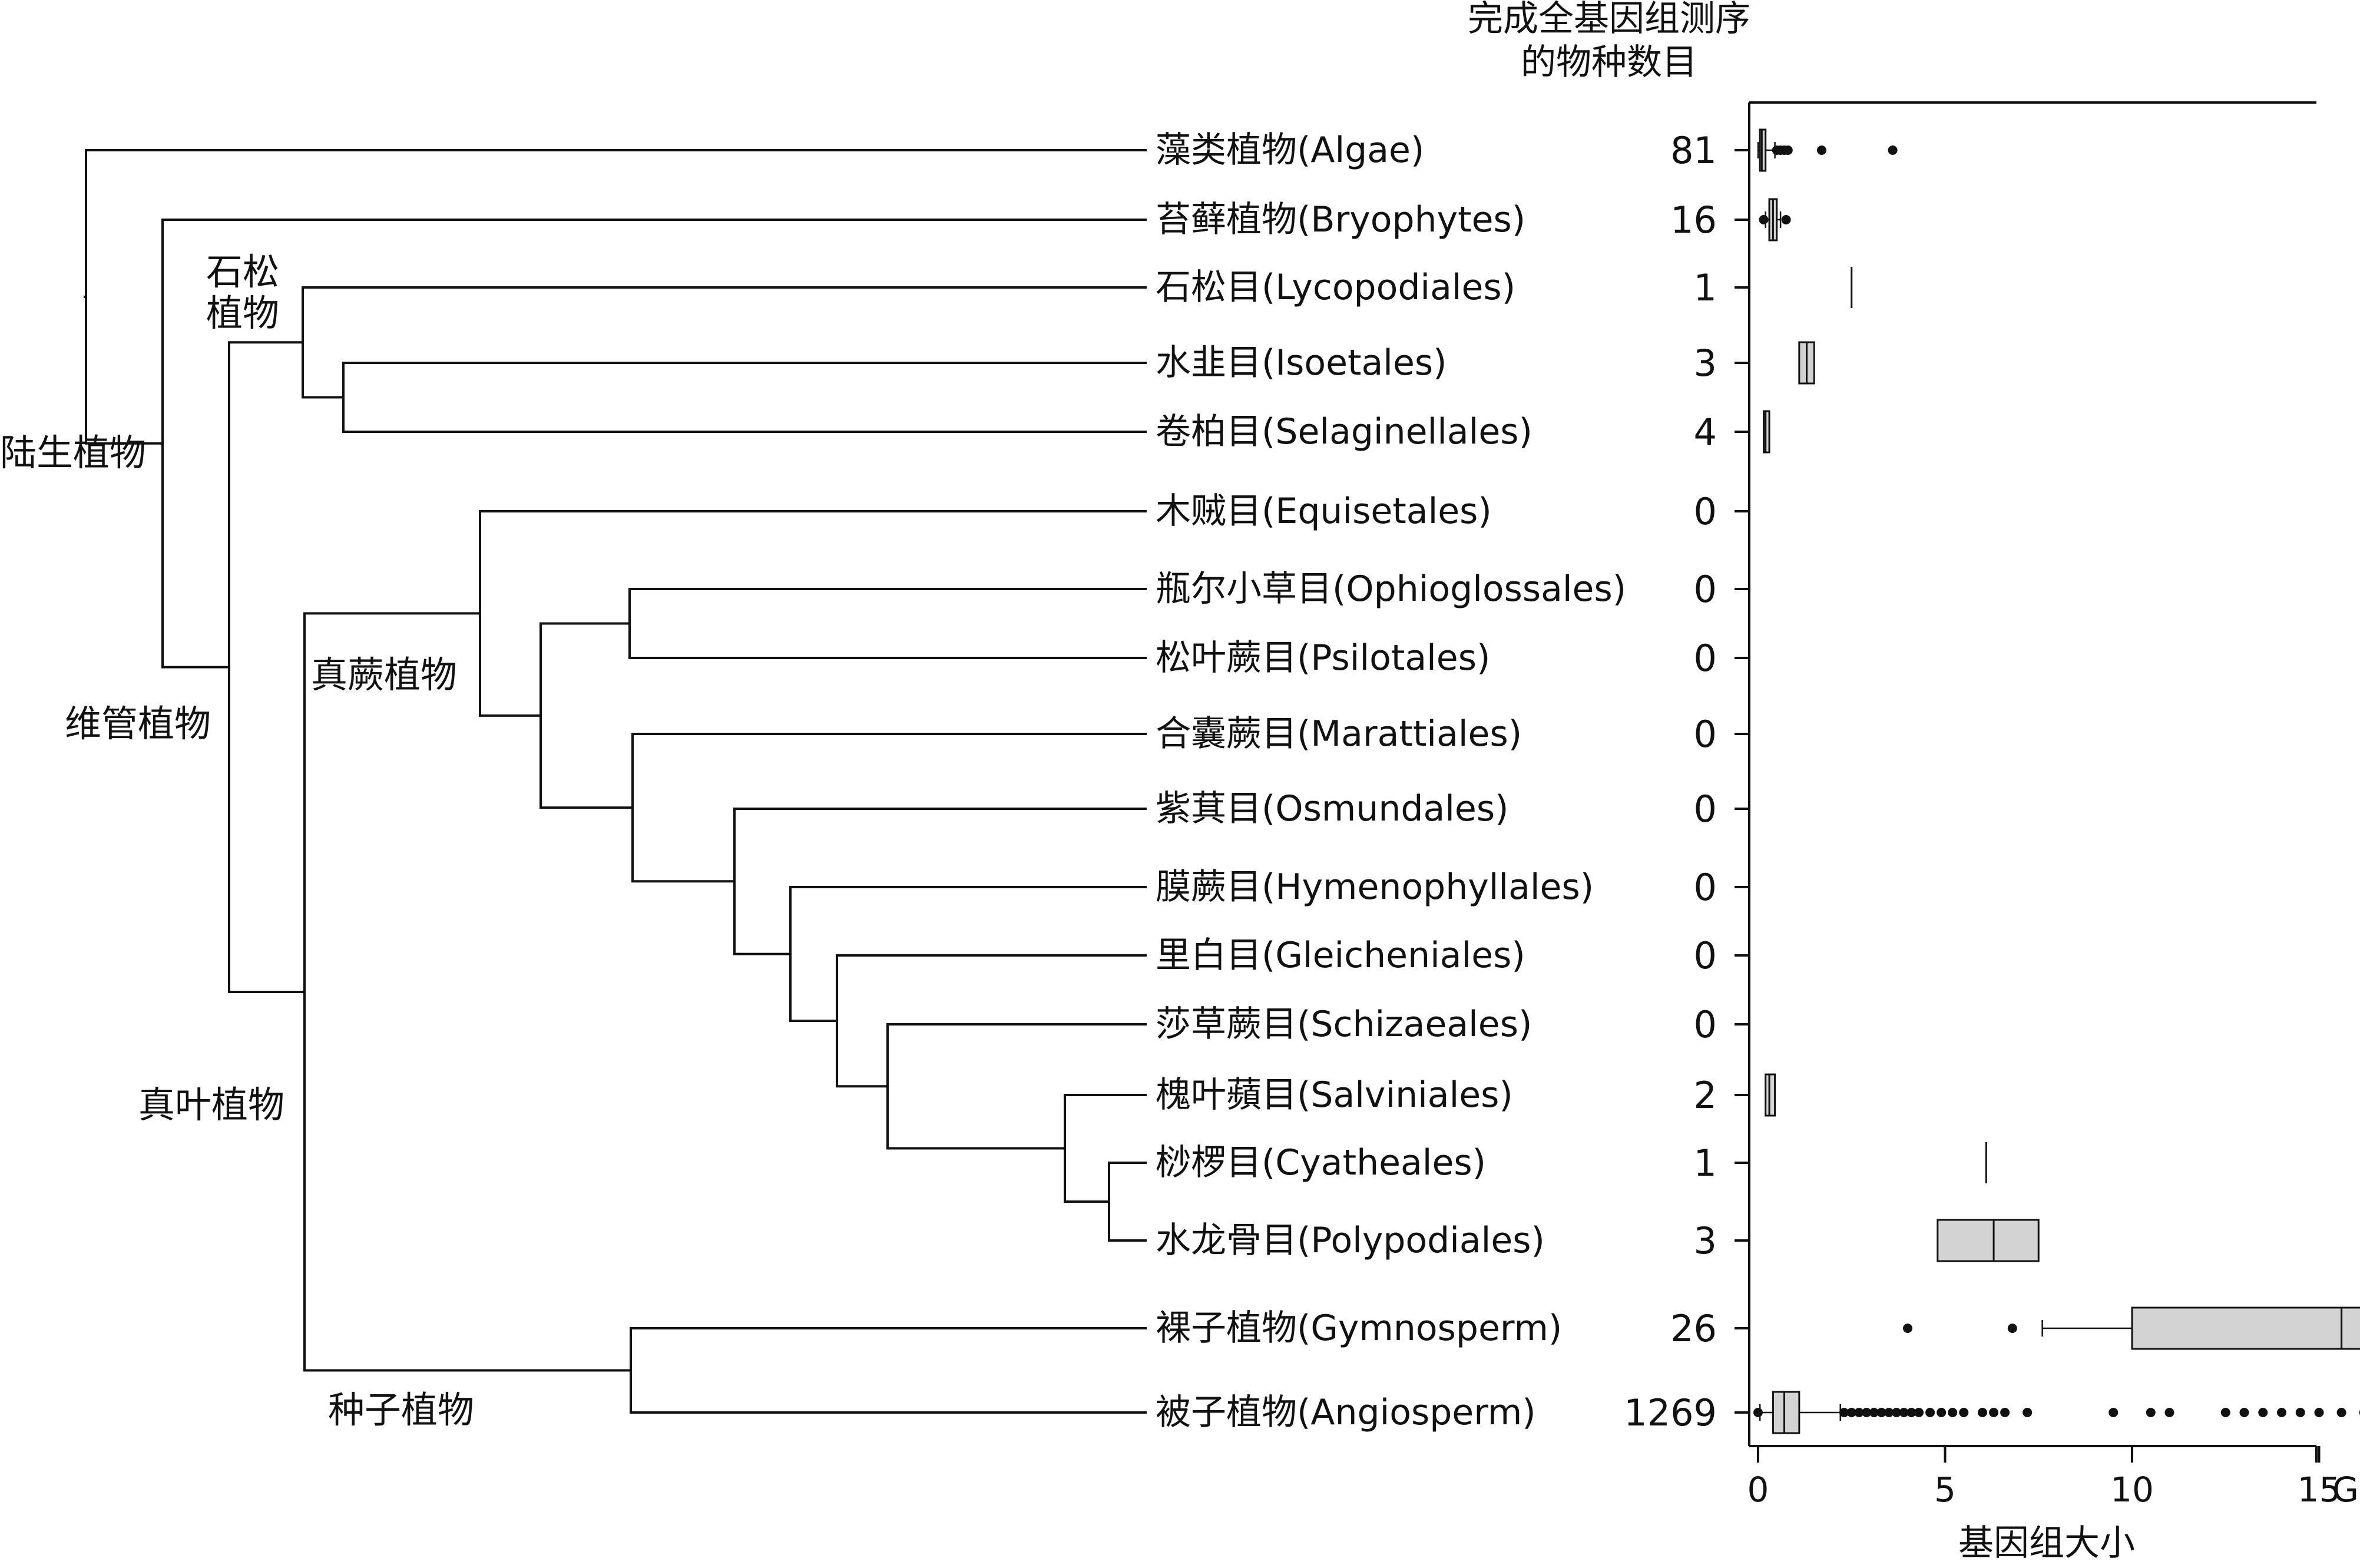  Describe the element at coordinates (1706, 955) in the screenshot. I see `species-count-11: 0` at that location.